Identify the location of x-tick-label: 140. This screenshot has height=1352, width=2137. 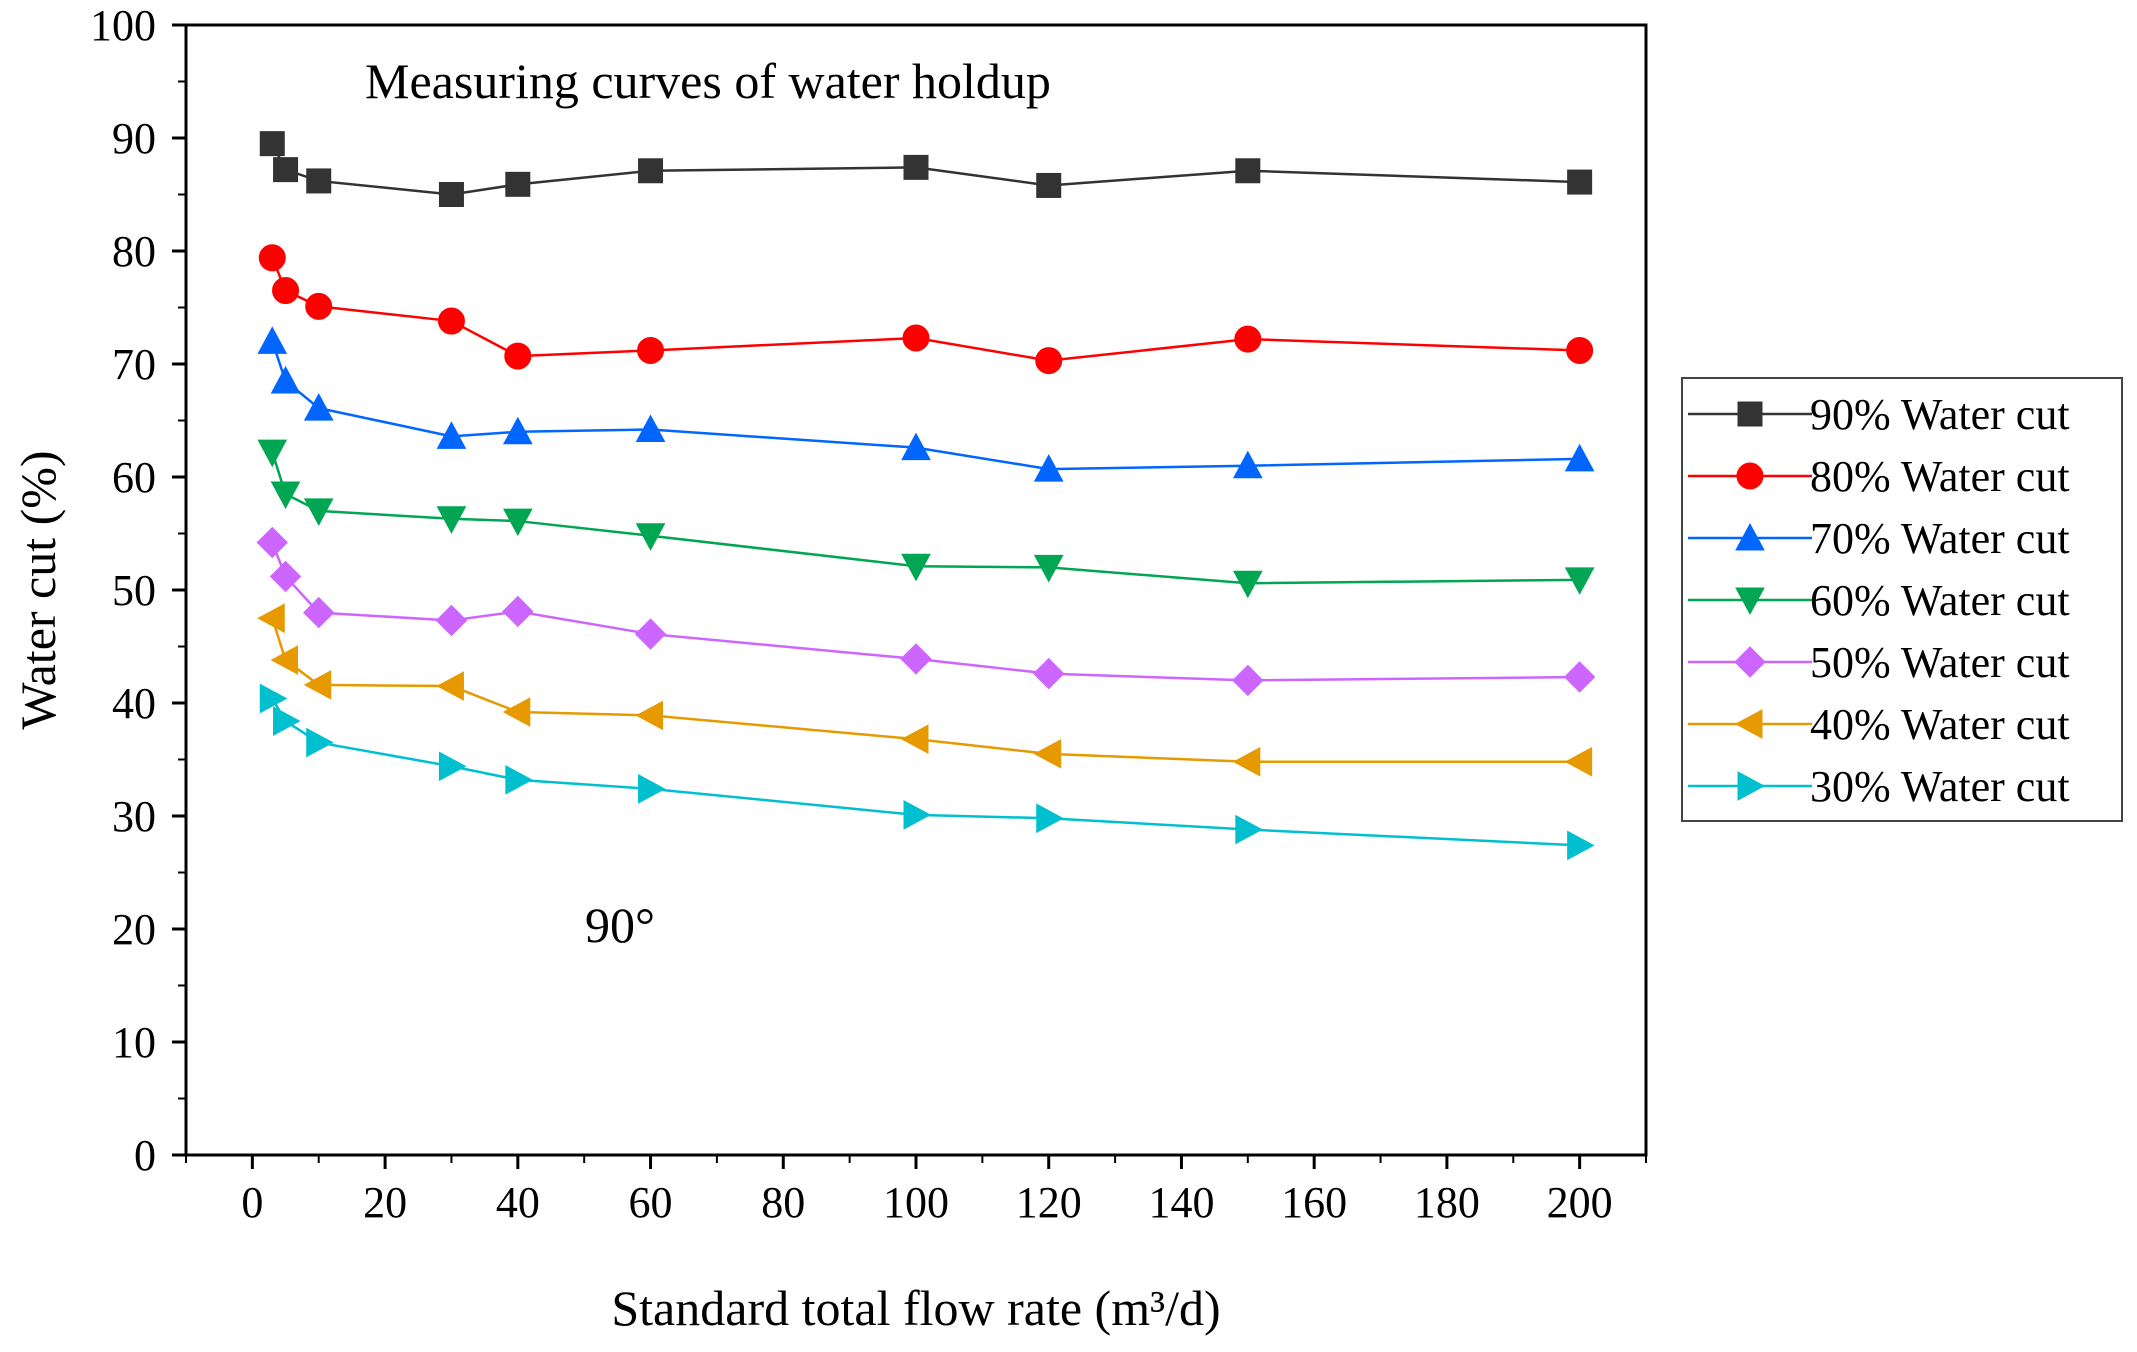
(1181, 1202).